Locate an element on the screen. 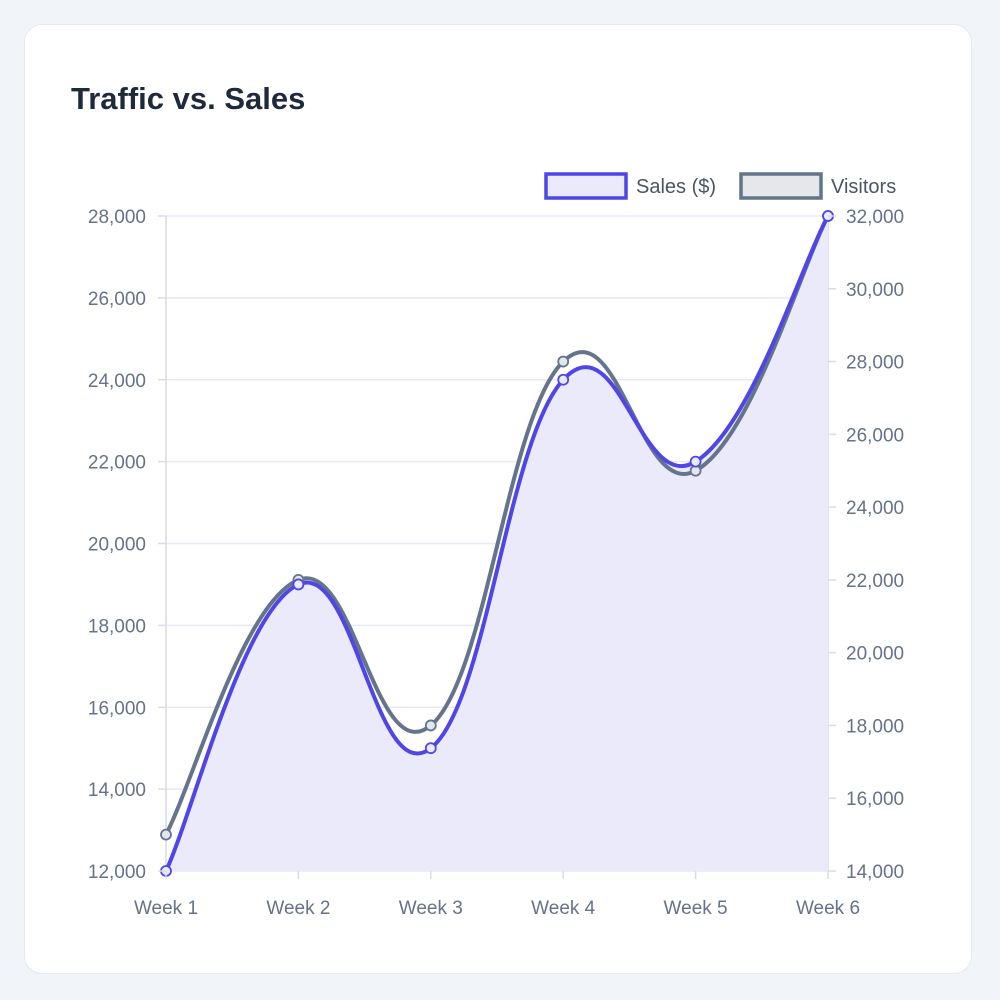 This screenshot has width=1000, height=1000. x-tick-label: Week 5 is located at coordinates (696, 908).